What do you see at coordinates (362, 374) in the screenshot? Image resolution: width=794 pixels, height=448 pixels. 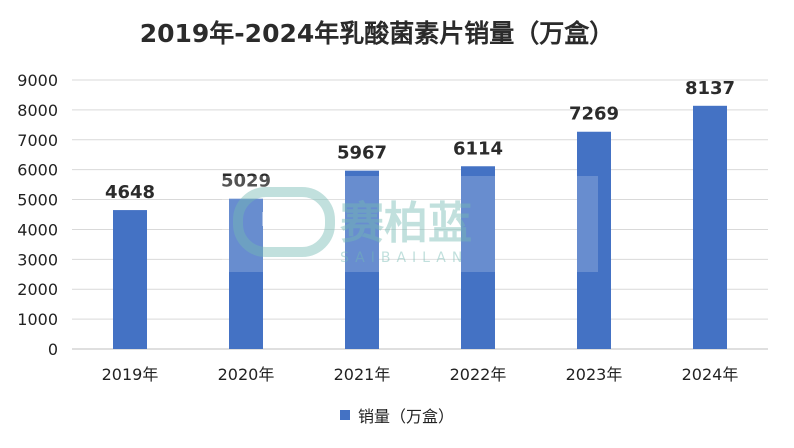 I see `x-tick-label: 2021年` at bounding box center [362, 374].